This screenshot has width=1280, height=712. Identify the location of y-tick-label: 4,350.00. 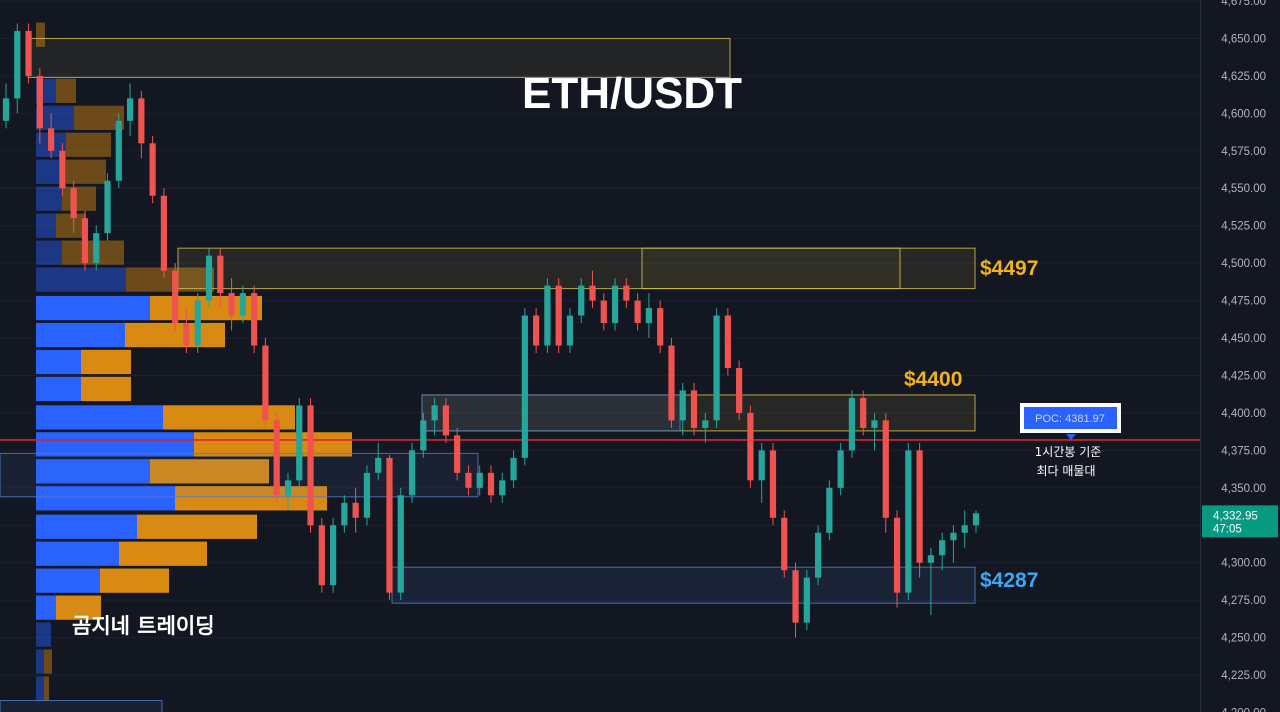
(1243, 489).